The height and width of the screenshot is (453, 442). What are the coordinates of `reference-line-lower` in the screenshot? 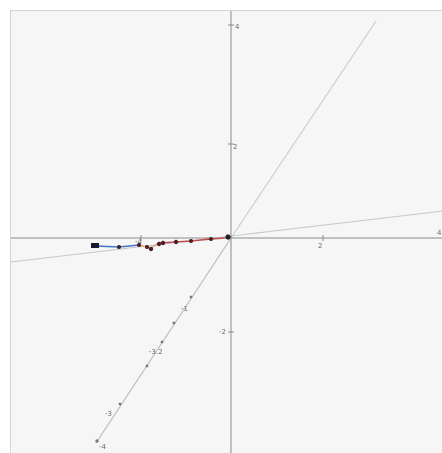 It's located at (163, 340).